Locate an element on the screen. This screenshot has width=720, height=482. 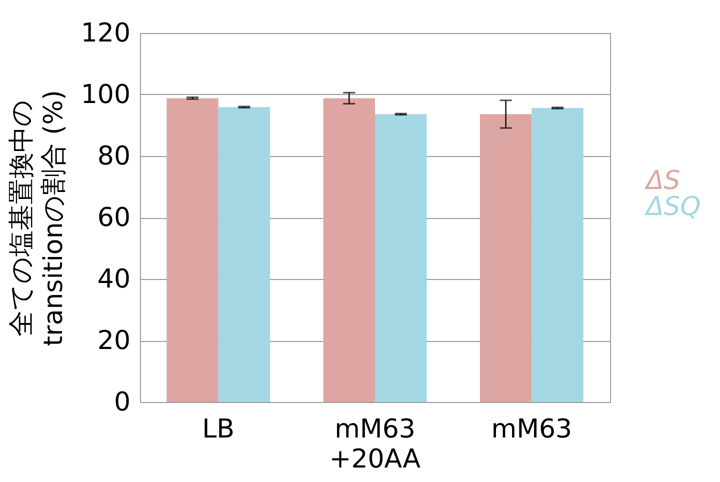
y-tick-label: 0 is located at coordinates (122, 403).